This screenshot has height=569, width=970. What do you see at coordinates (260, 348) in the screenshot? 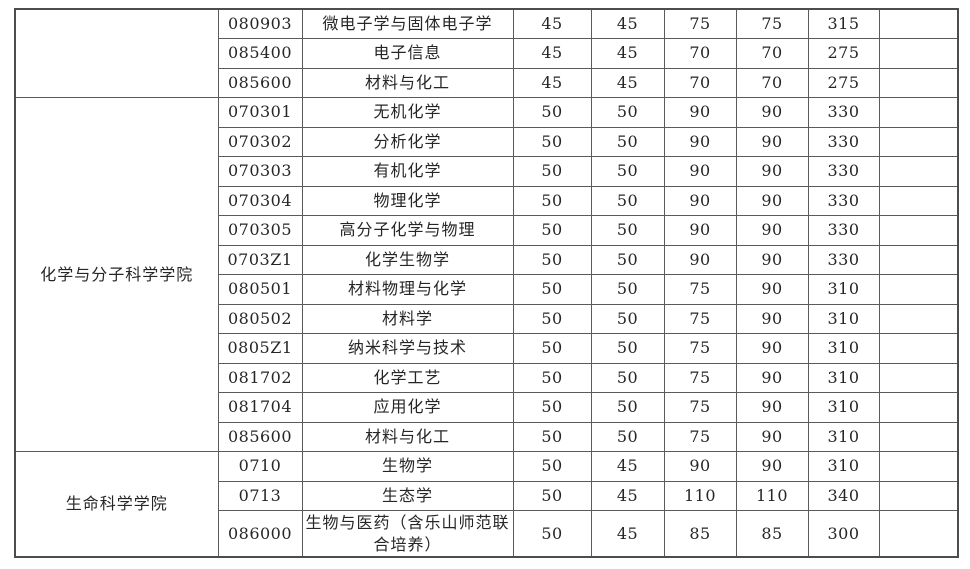
I see `major-code-cell: 0805Z1` at bounding box center [260, 348].